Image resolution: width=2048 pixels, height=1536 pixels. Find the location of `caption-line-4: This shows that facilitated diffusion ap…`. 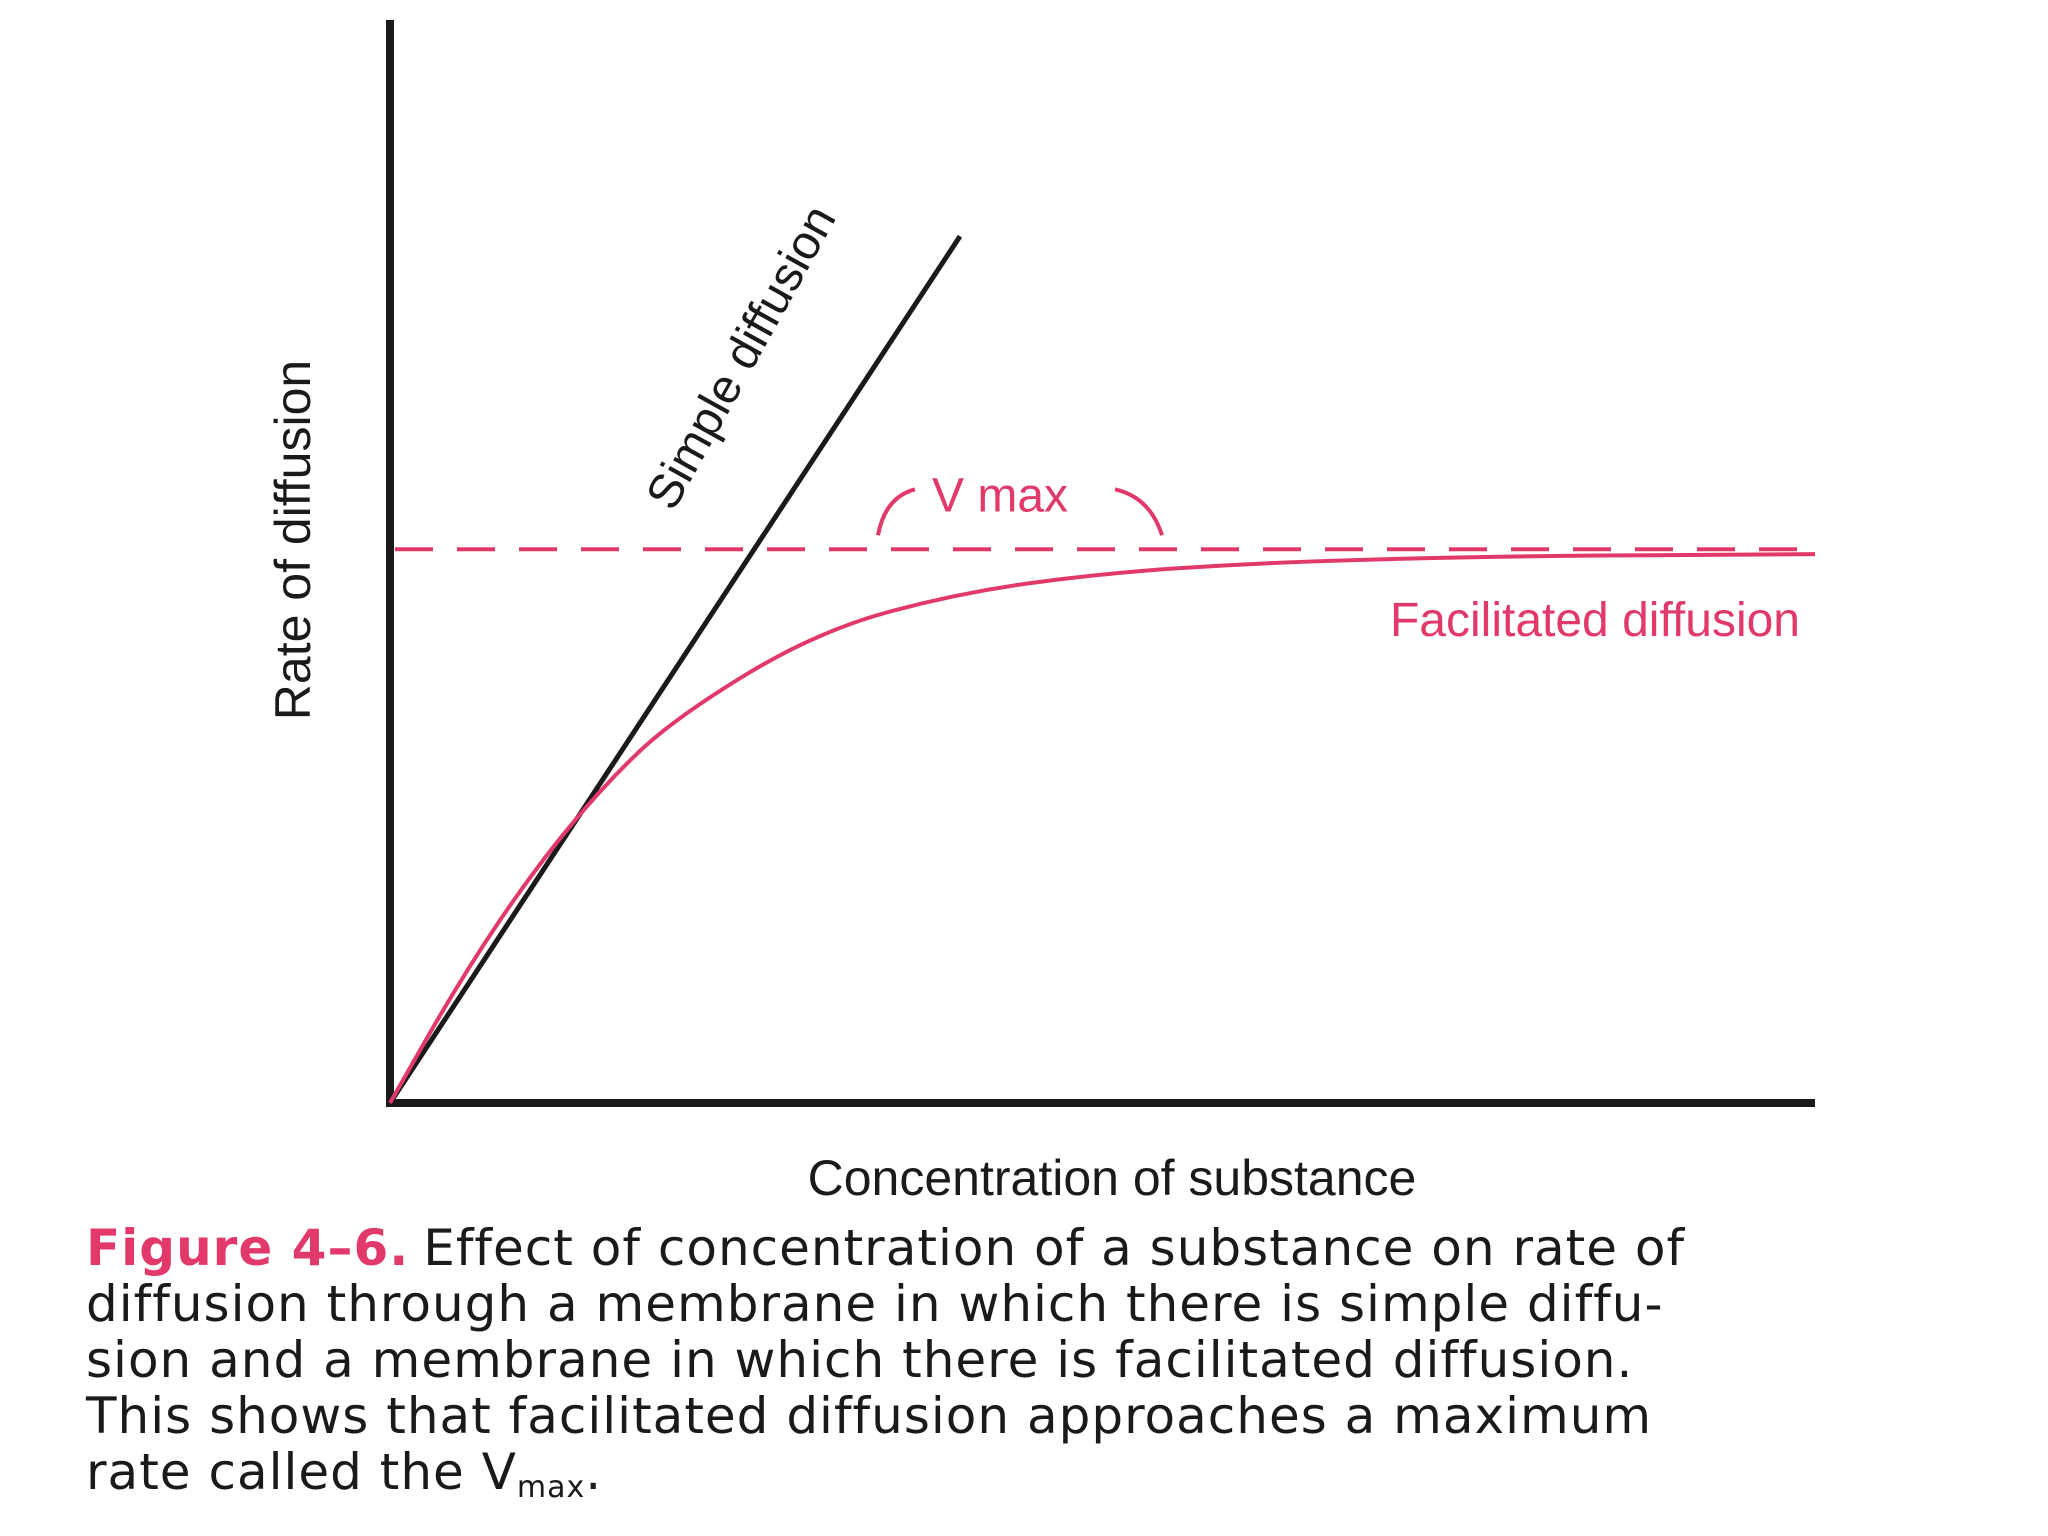

caption-line-4: This shows that facilitated diffusion ap… is located at coordinates (869, 1416).